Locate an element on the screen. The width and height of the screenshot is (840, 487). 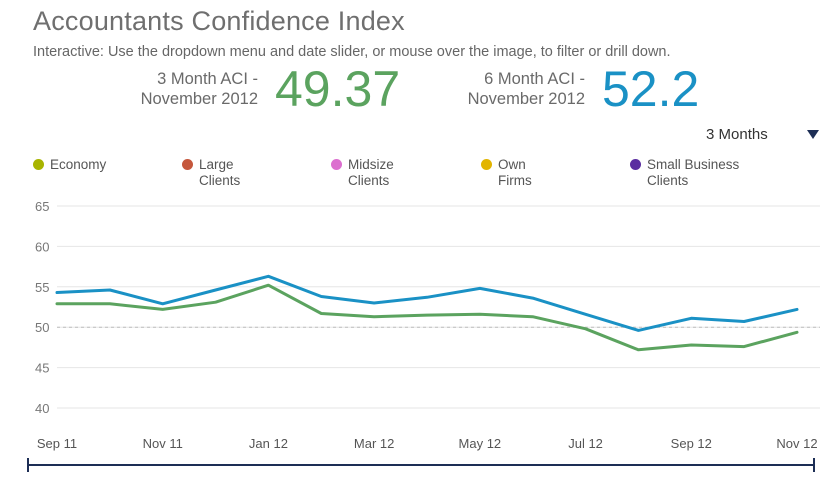
date-range-slider is located at coordinates (421, 465).